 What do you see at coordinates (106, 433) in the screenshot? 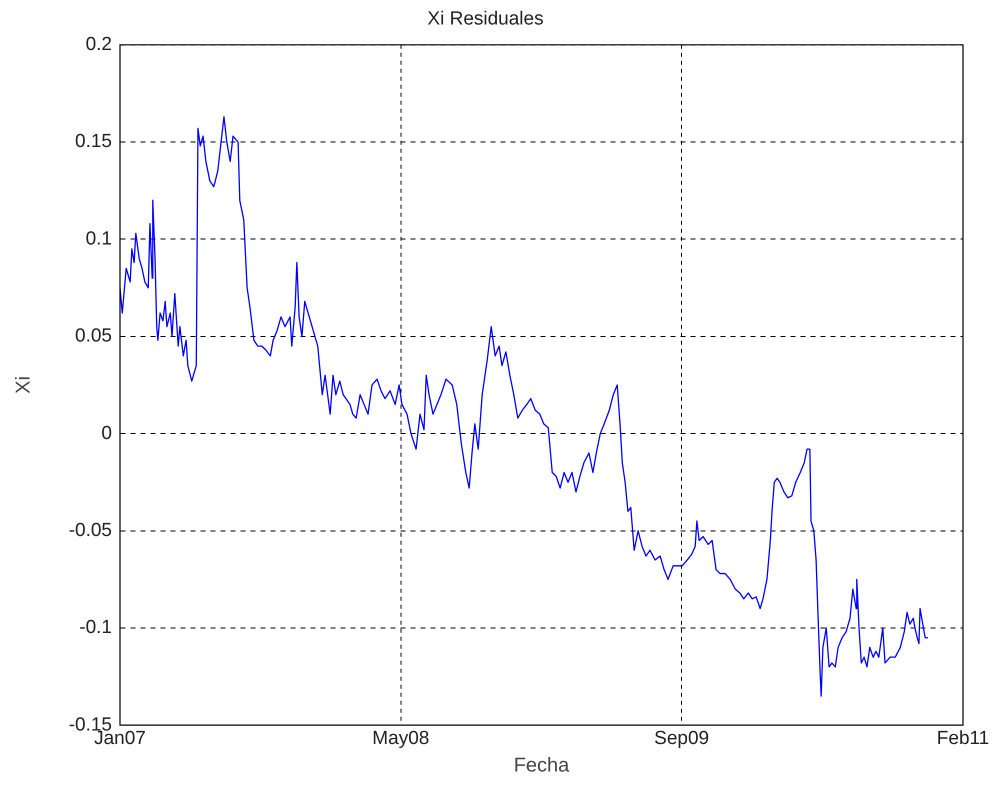
I see `y-tick-label: 0` at bounding box center [106, 433].